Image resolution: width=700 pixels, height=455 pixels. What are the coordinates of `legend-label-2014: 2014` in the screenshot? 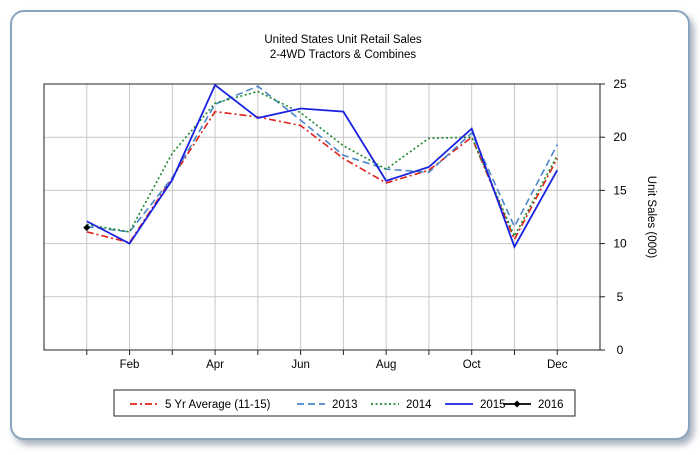 It's located at (419, 405).